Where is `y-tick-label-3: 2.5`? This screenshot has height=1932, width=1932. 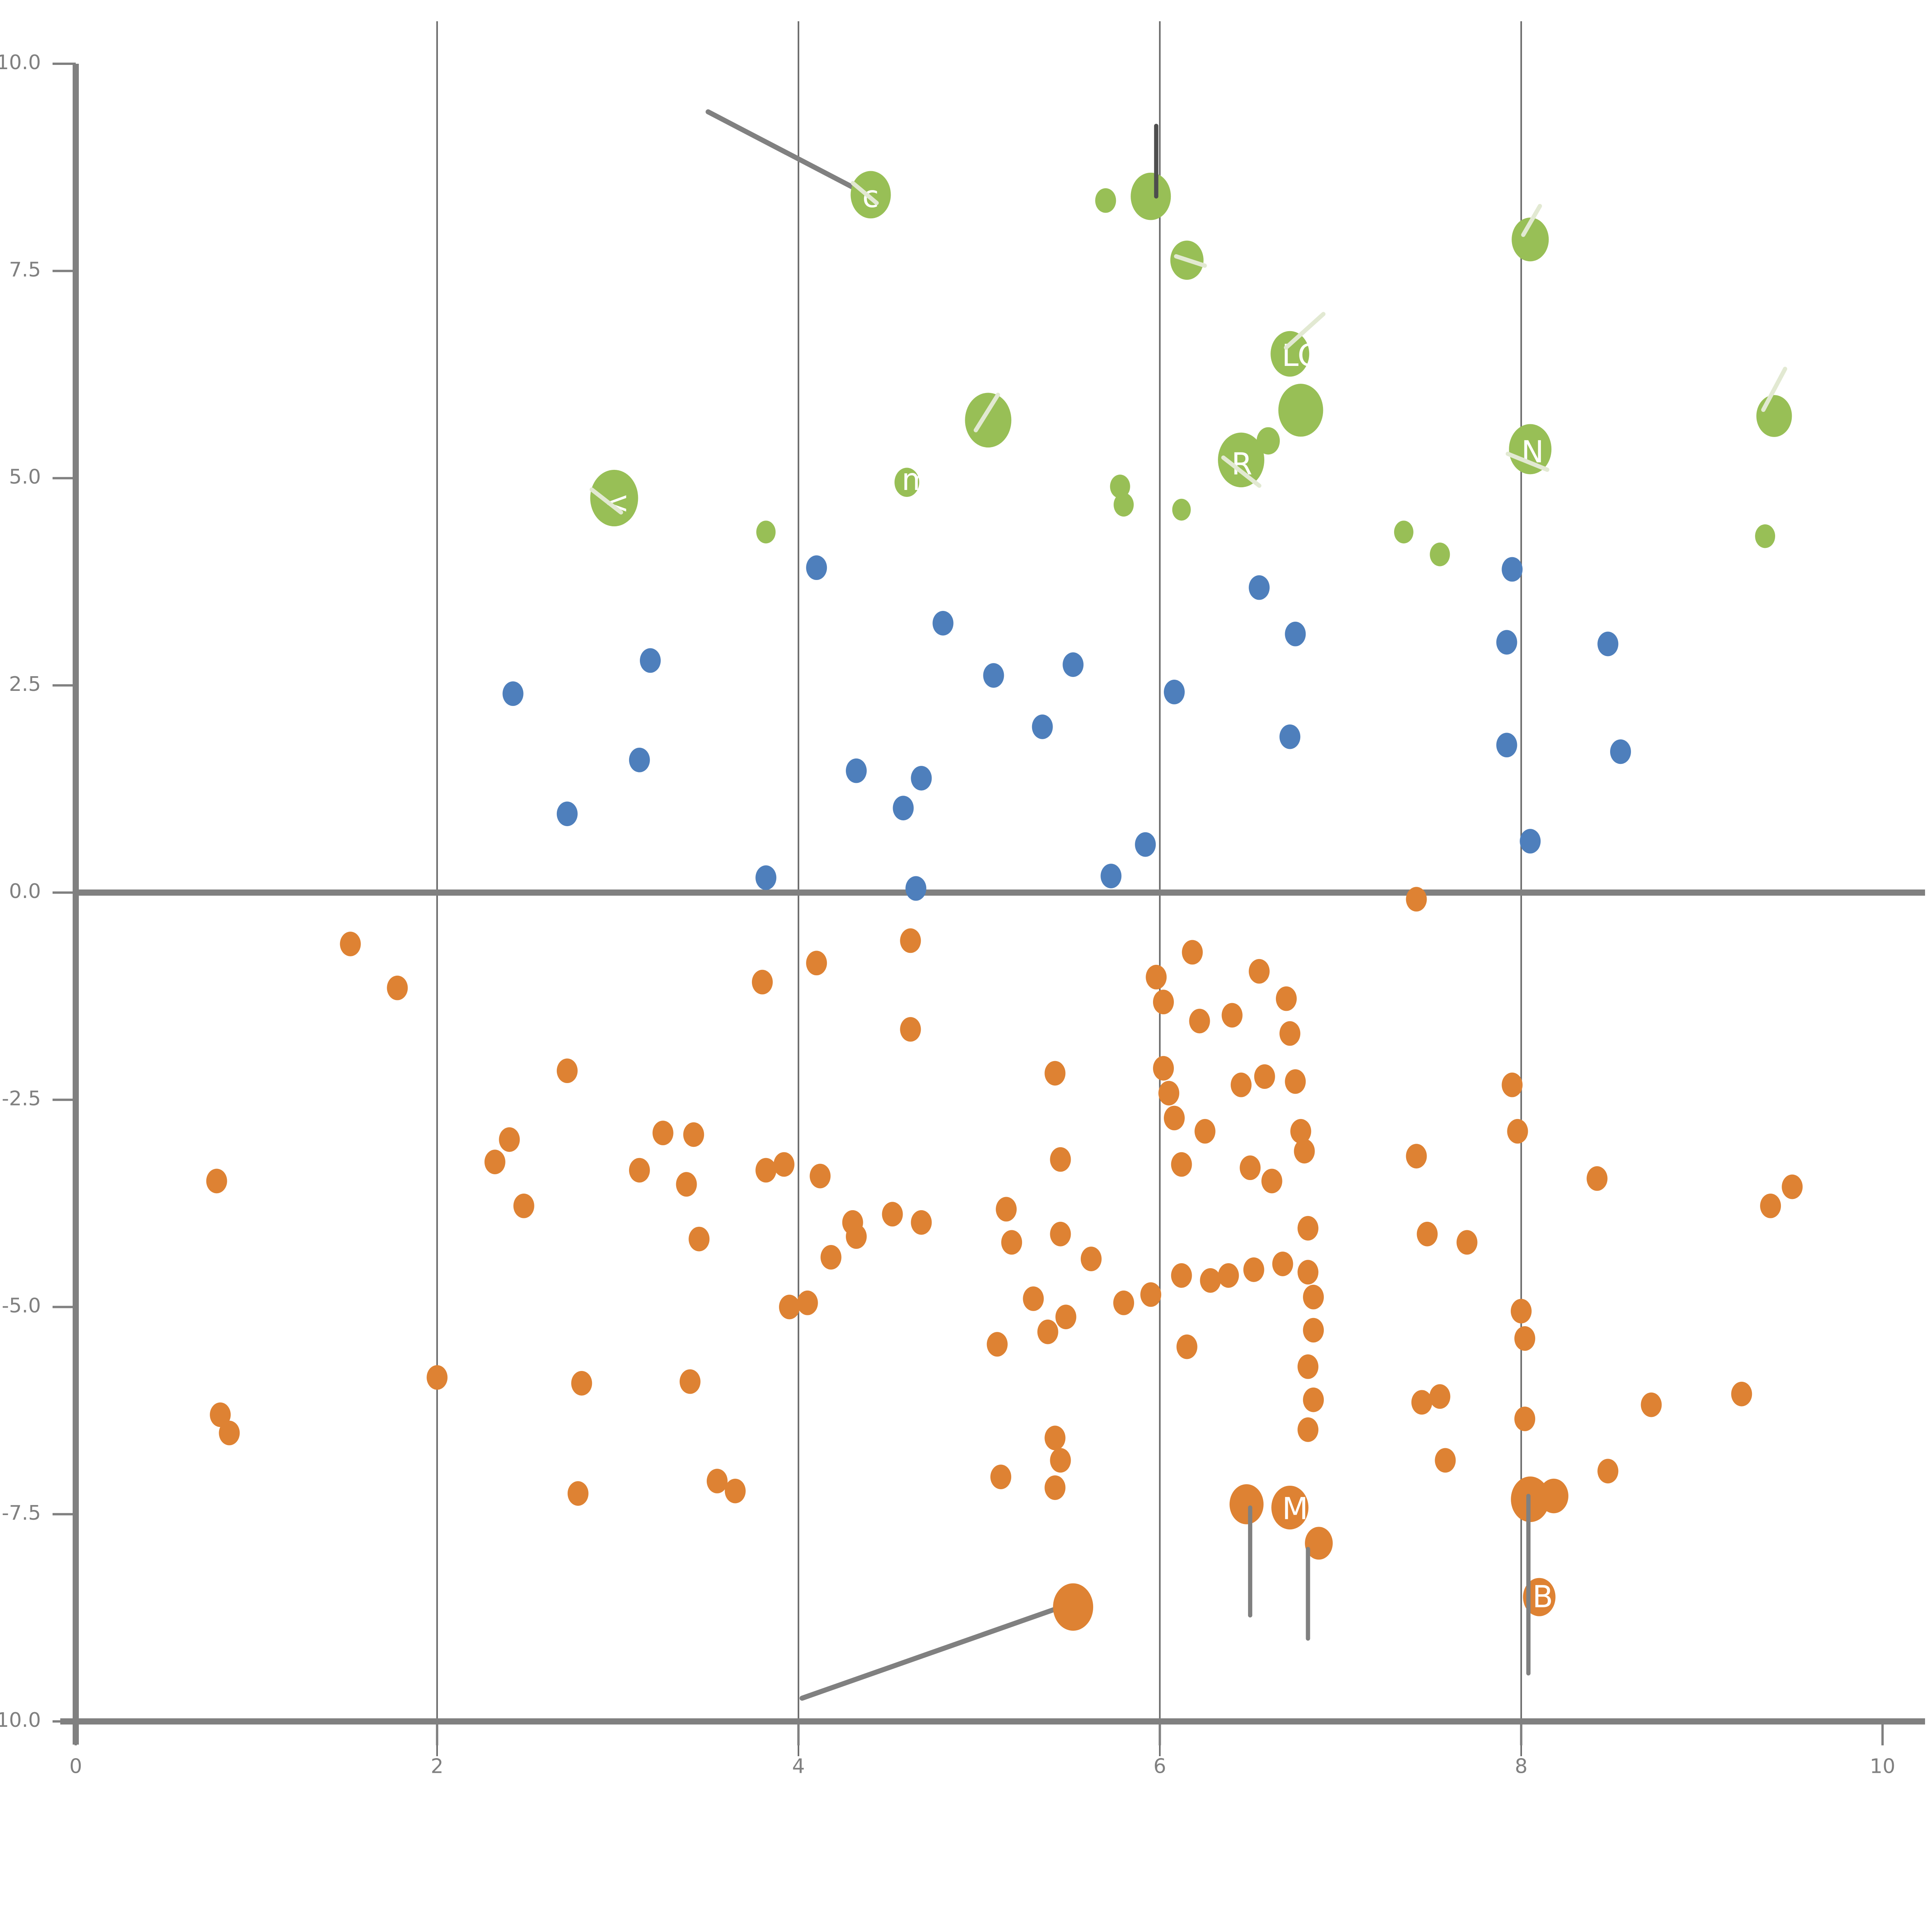 y-tick-label-3: 2.5 is located at coordinates (25, 684).